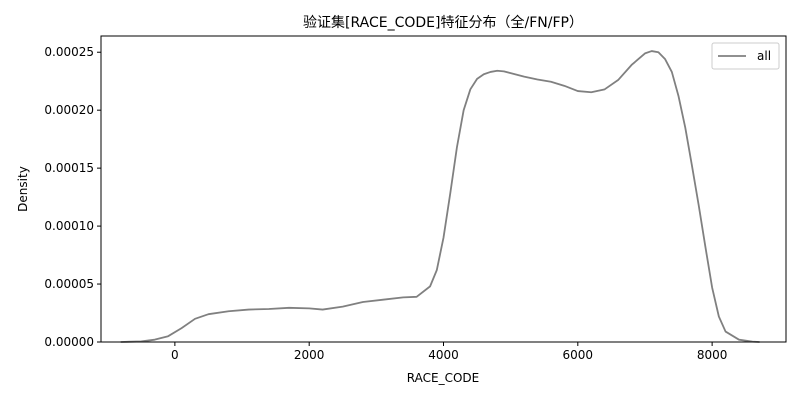 This screenshot has width=800, height=400. Describe the element at coordinates (443, 22) in the screenshot. I see `chart-title: 验证集[RACE_CODE]特征分布（全/FN/FP）` at that location.